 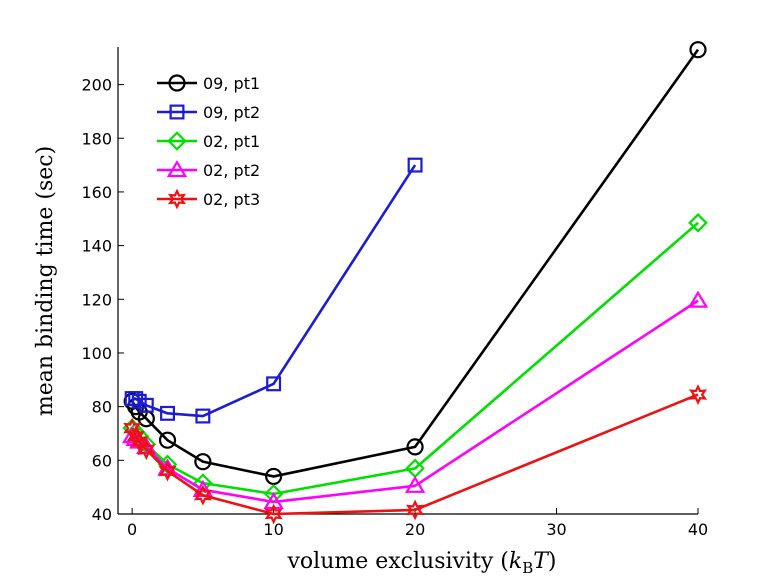 I want to click on legend-item-0: 09, pt1, so click(x=208, y=83).